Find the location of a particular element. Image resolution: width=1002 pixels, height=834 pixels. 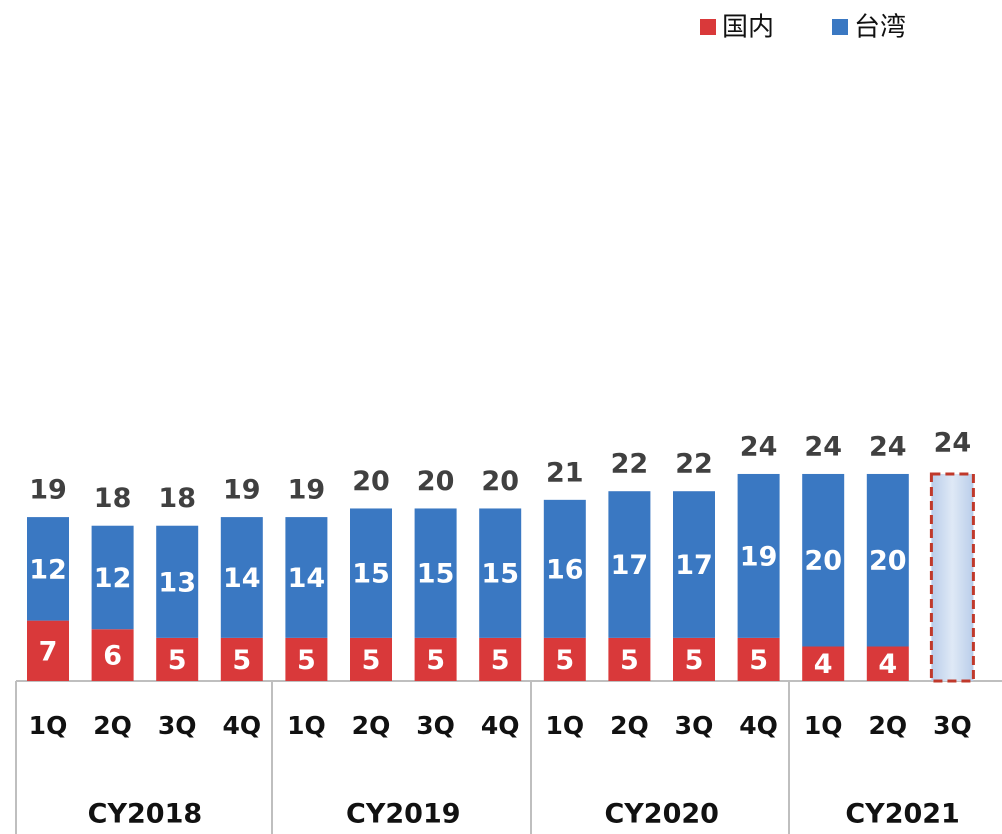

segment-label: 6 is located at coordinates (112, 656).